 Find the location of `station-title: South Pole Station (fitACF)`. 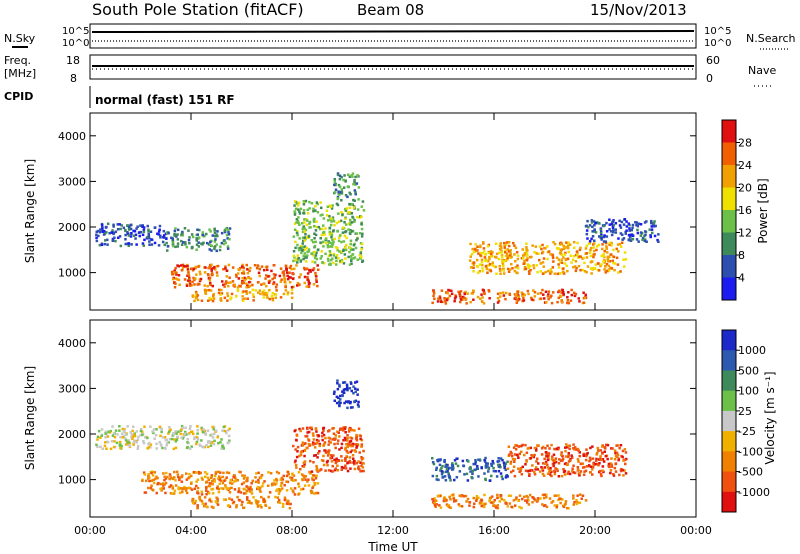

station-title: South Pole Station (fitACF) is located at coordinates (198, 9).